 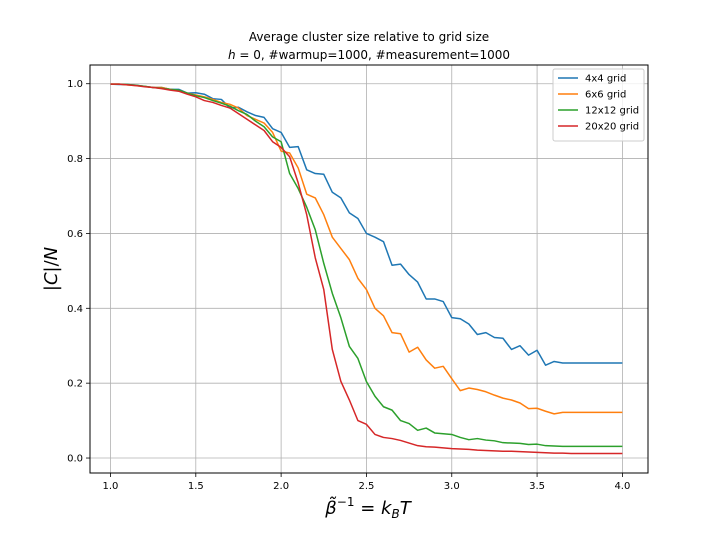 What do you see at coordinates (75, 234) in the screenshot?
I see `y-tick-label: 0.6` at bounding box center [75, 234].